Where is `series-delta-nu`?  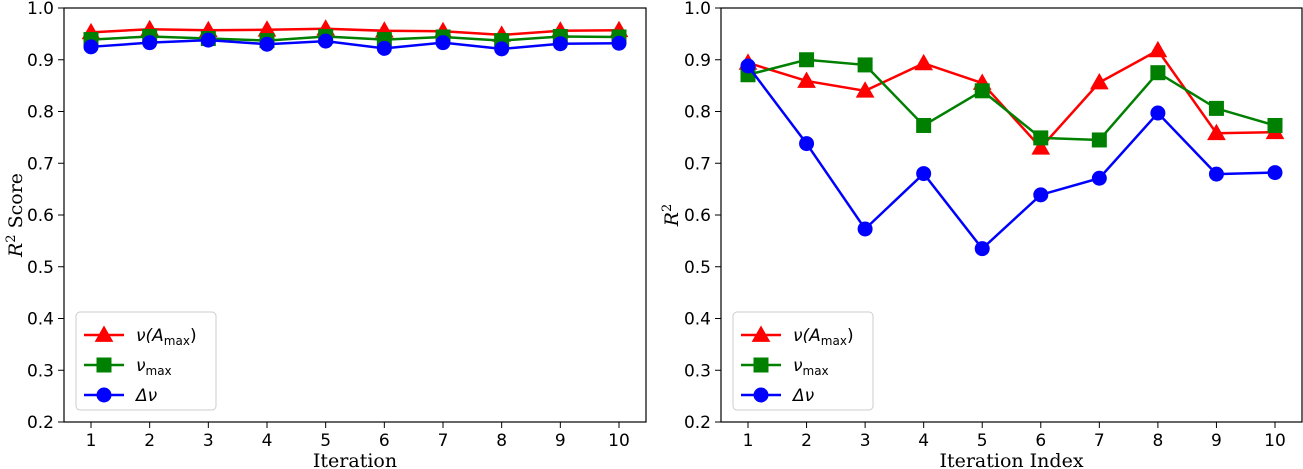
series-delta-nu is located at coordinates (355, 44).